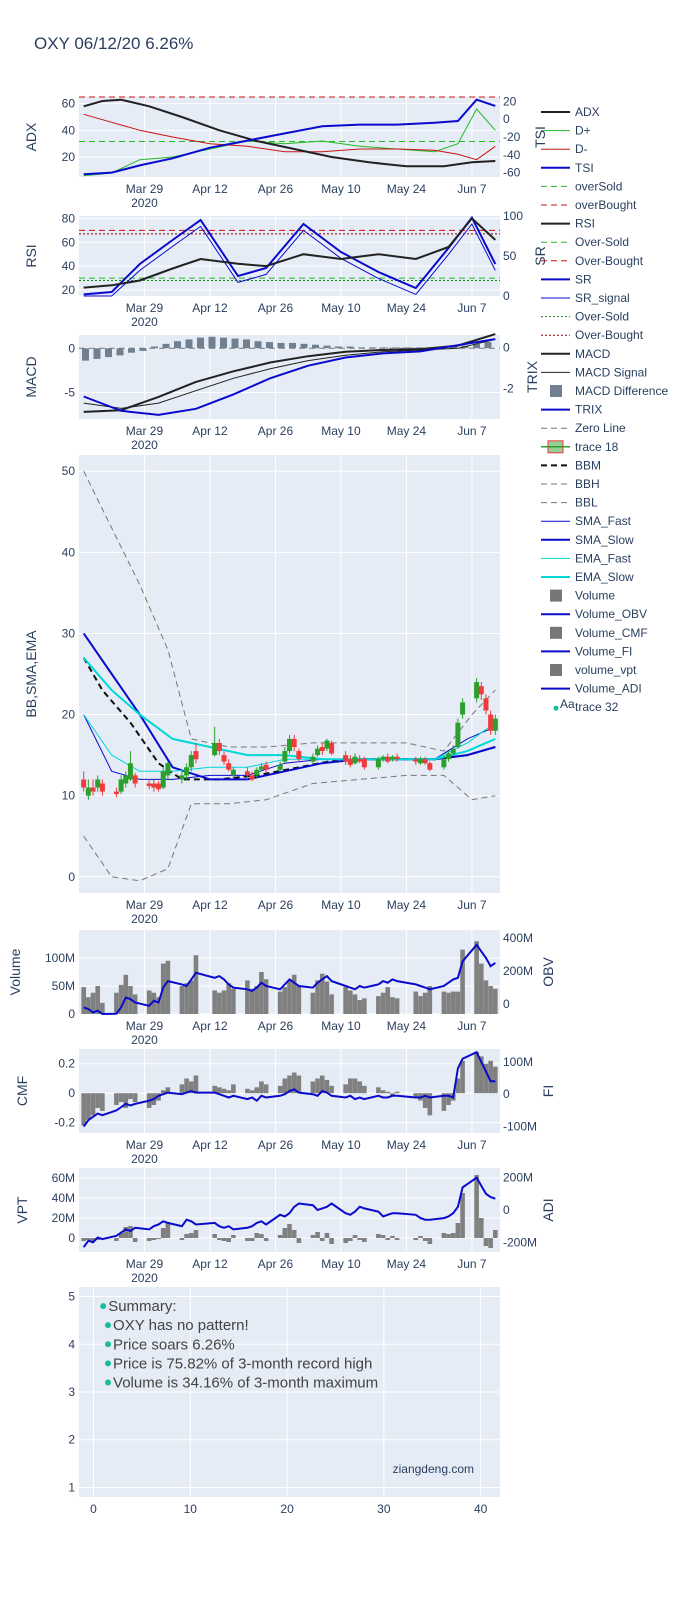  I want to click on vpt-y2-axis-title: ADI, so click(548, 1209).